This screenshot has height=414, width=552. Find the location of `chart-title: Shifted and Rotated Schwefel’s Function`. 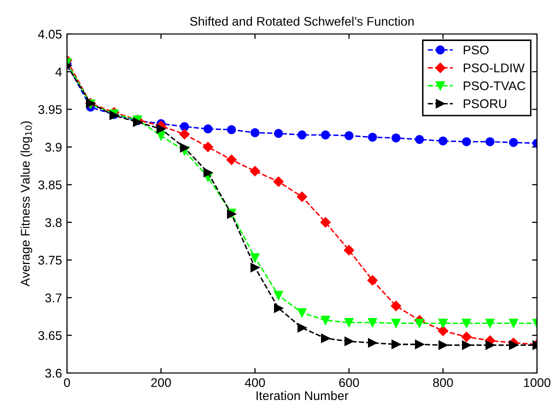

chart-title: Shifted and Rotated Schwefel’s Function is located at coordinates (302, 21).